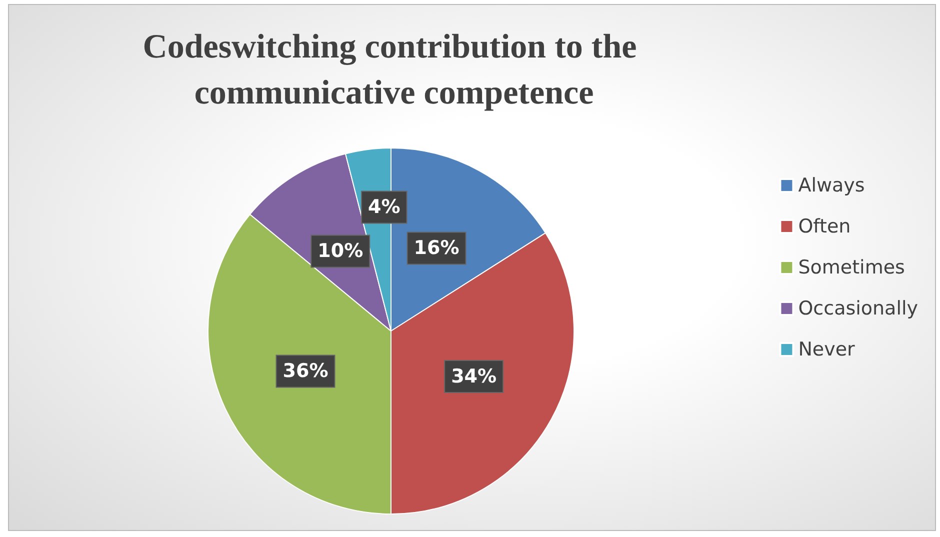  Describe the element at coordinates (858, 309) in the screenshot. I see `legend-label: Occasionally` at that location.